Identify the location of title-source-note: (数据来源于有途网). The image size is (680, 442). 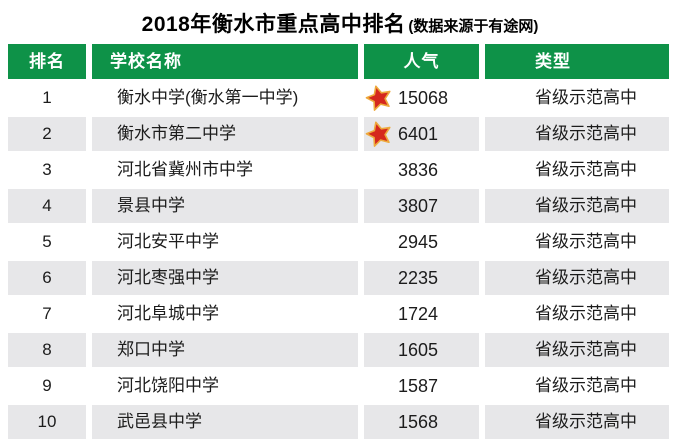
(473, 26).